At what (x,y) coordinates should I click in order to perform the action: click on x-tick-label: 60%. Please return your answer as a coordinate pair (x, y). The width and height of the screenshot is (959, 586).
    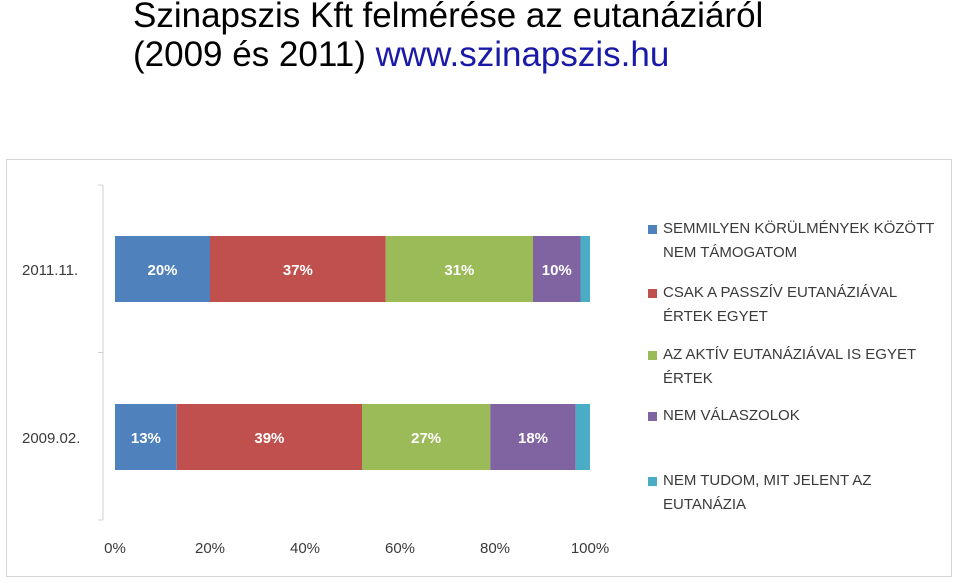
    Looking at the image, I should click on (400, 548).